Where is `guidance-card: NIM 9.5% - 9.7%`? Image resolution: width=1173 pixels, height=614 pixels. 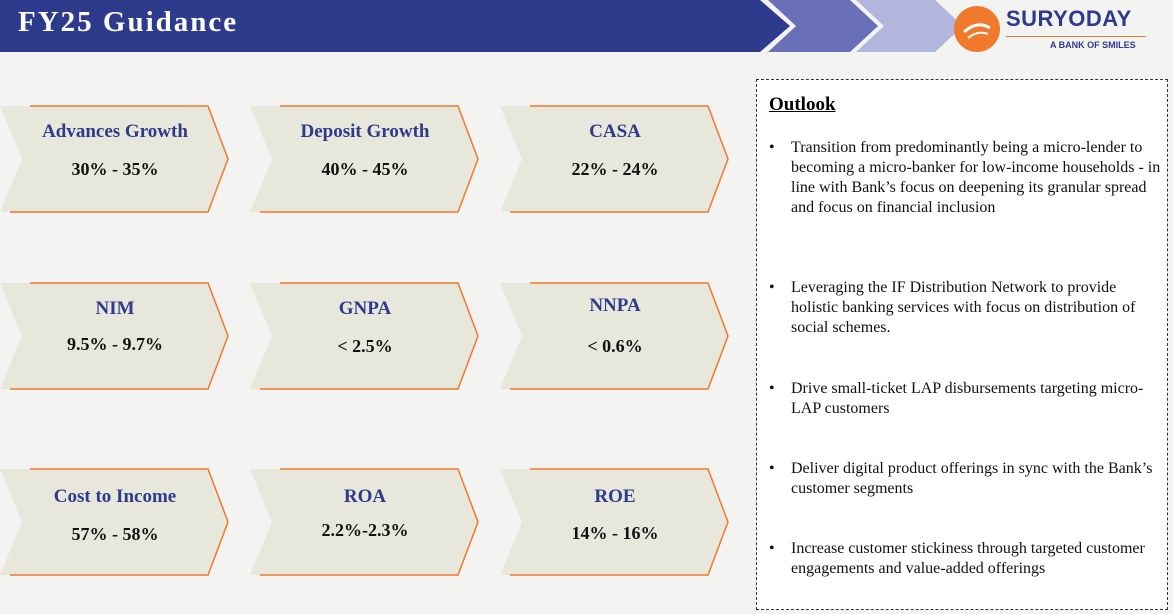
guidance-card: NIM 9.5% - 9.7% is located at coordinates (115, 336).